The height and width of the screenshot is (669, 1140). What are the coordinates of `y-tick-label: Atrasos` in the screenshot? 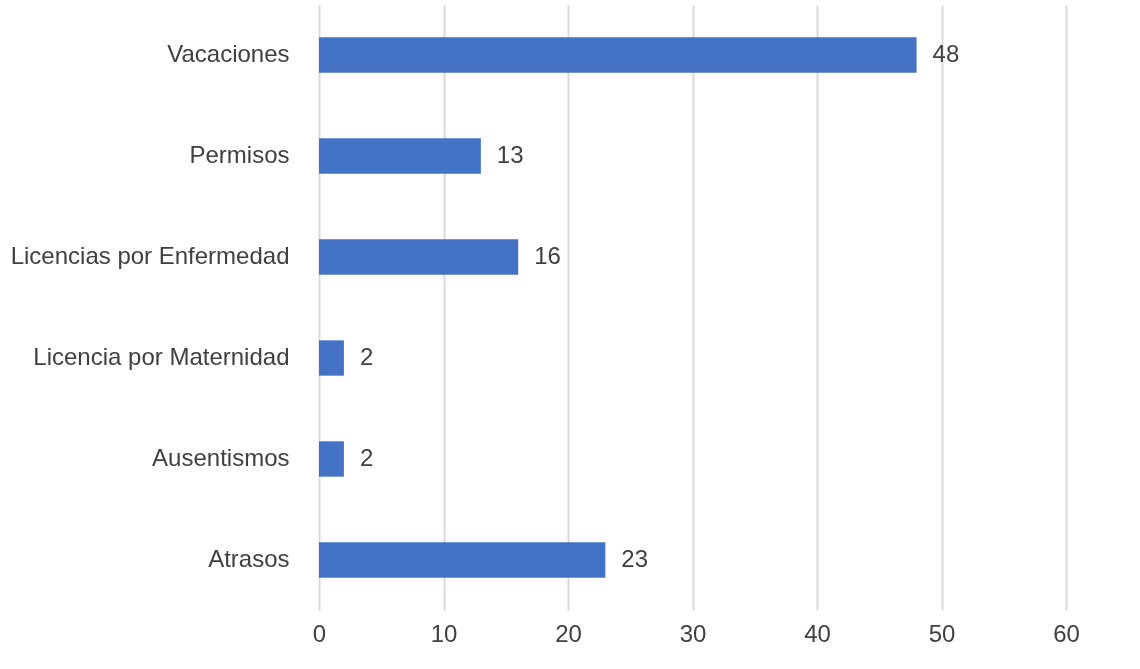 It's located at (249, 558).